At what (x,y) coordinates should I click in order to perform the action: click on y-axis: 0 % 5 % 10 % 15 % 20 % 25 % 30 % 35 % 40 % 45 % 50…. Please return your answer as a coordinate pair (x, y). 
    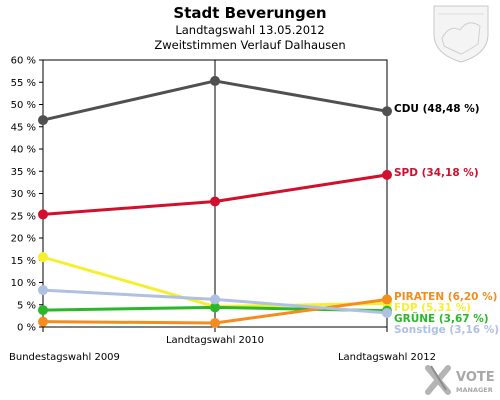
    Looking at the image, I should click on (27, 195).